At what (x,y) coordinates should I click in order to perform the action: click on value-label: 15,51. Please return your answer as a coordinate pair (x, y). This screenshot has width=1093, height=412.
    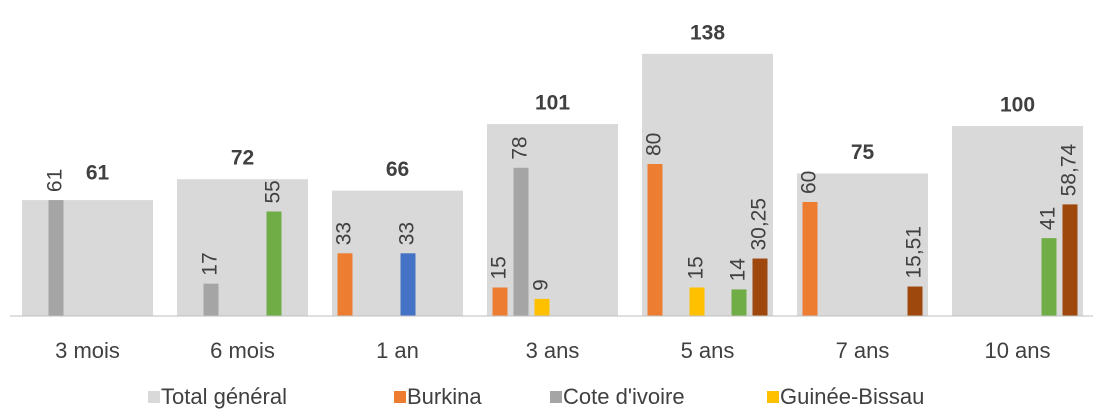
    Looking at the image, I should click on (914, 252).